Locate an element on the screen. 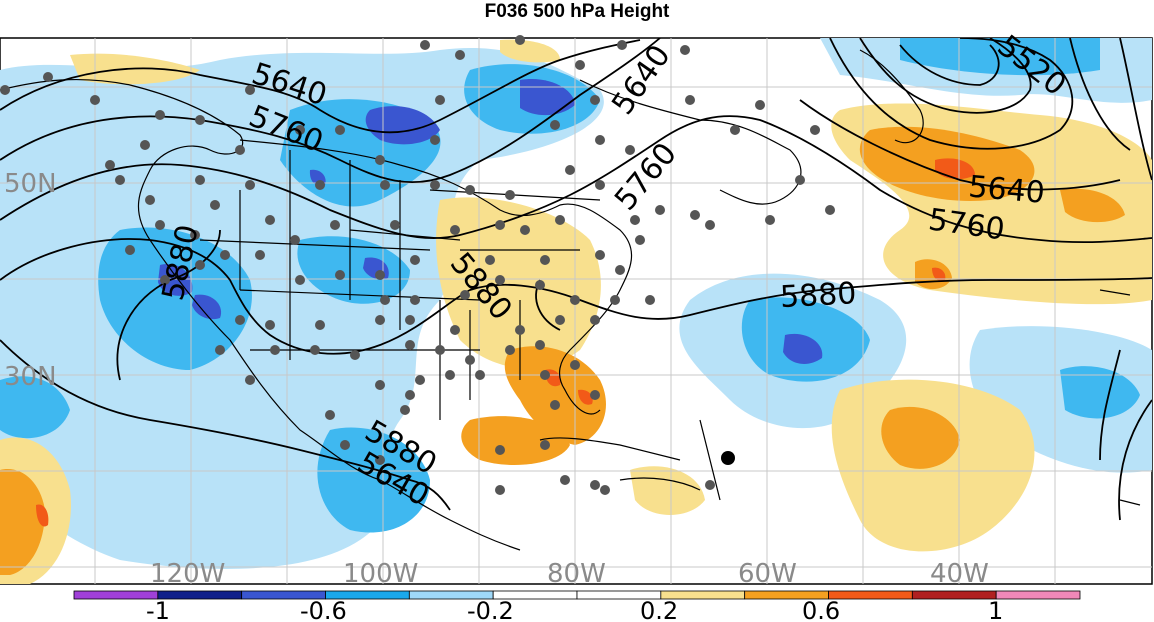 The height and width of the screenshot is (622, 1154). lon-label-40w: 40W is located at coordinates (959, 574).